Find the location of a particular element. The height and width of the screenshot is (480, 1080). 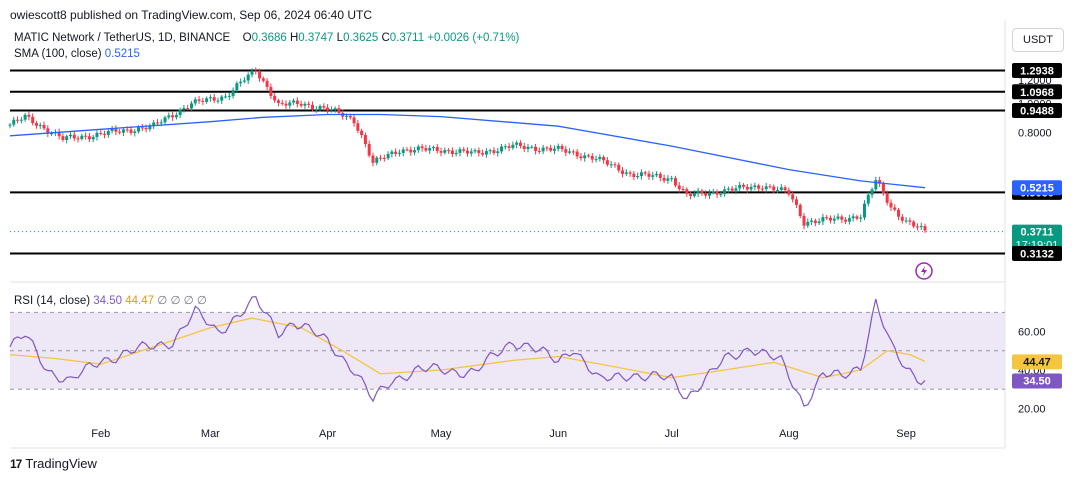

tradingview-brand: 17 TradingView is located at coordinates (53, 463).